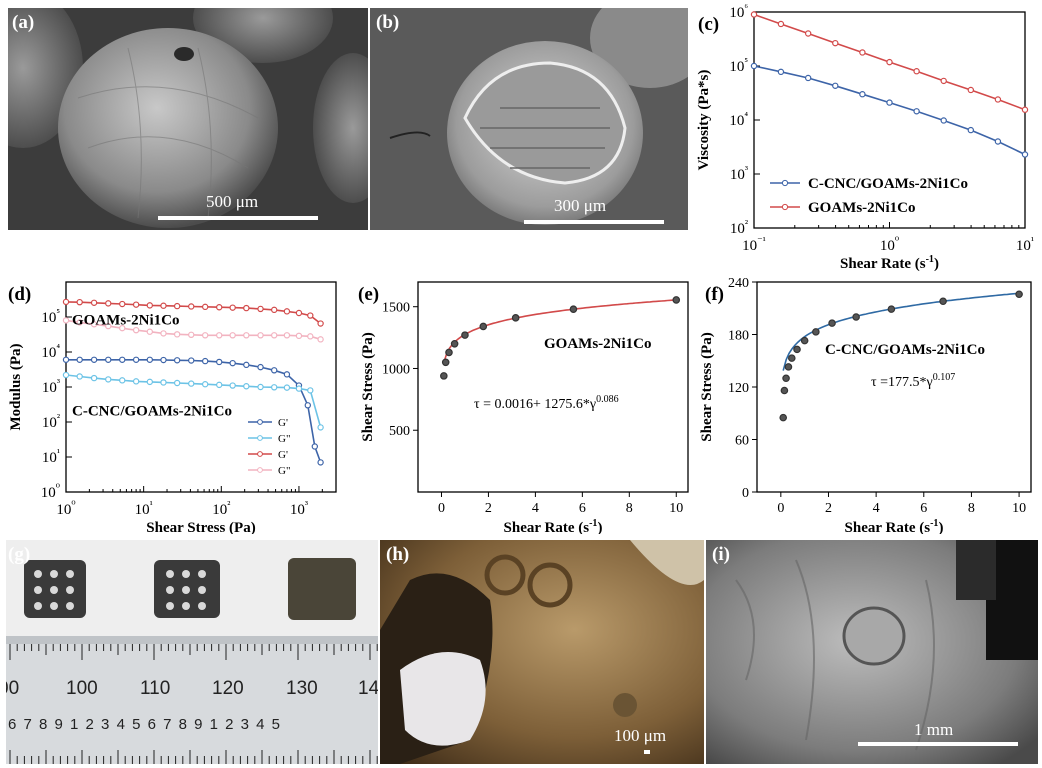  I want to click on scale-label-i: 1 mm, so click(934, 729).